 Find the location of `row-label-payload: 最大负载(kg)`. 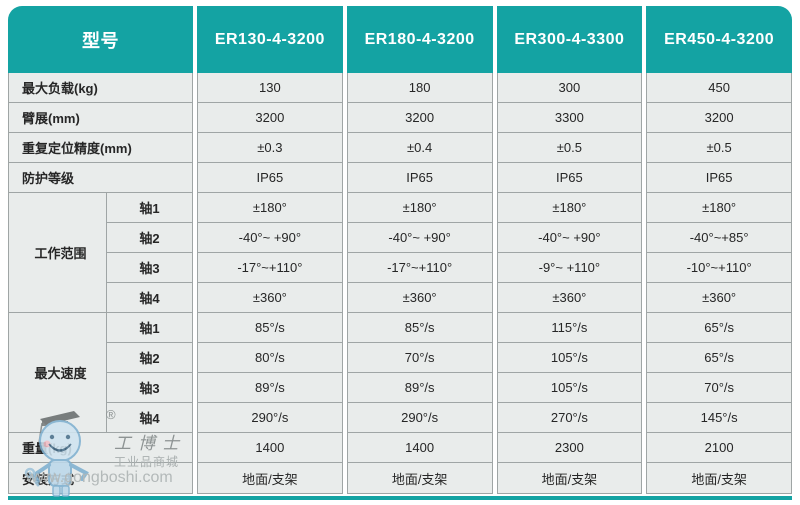

row-label-payload: 最大负载(kg) is located at coordinates (100, 88).